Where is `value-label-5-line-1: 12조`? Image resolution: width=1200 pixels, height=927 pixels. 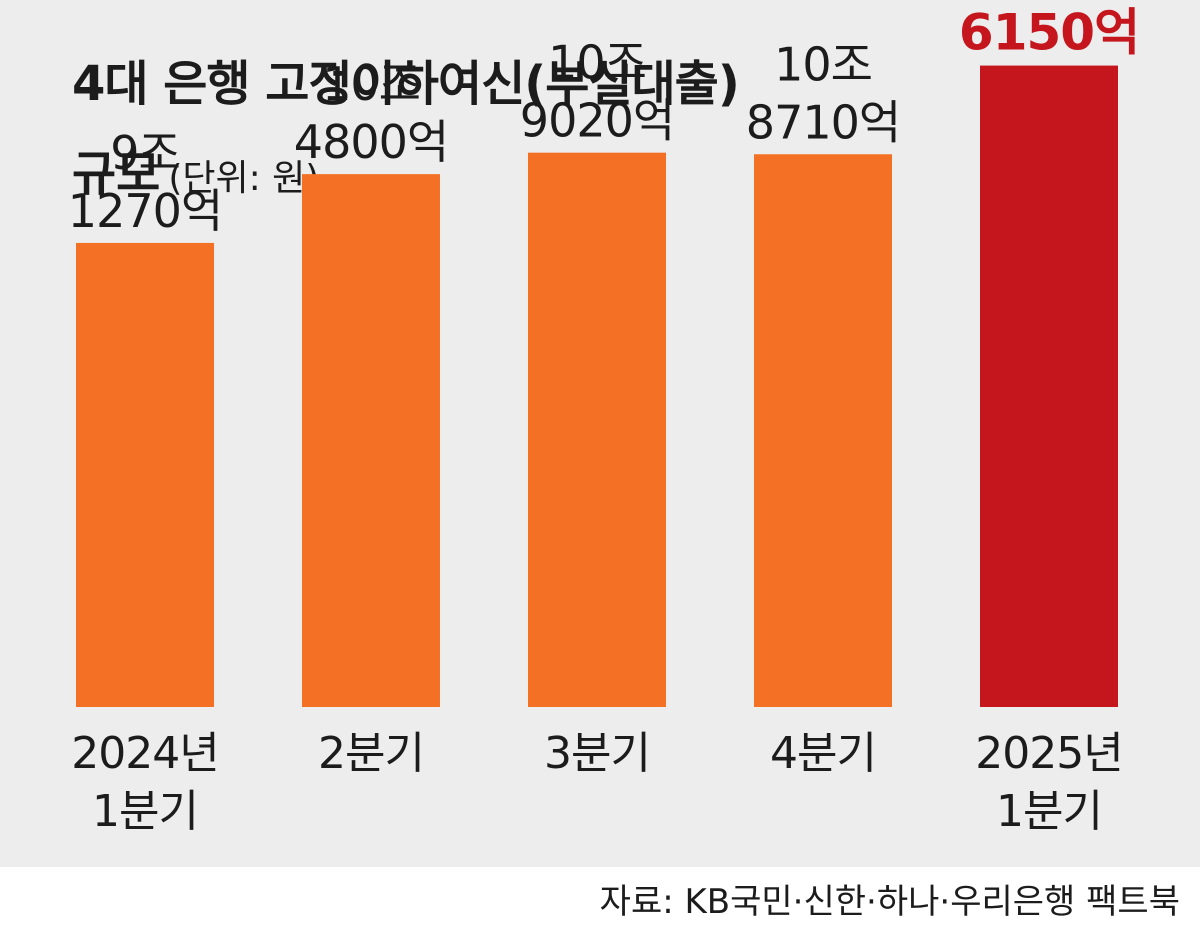 value-label-5-line-1: 12조 is located at coordinates (1049, 2).